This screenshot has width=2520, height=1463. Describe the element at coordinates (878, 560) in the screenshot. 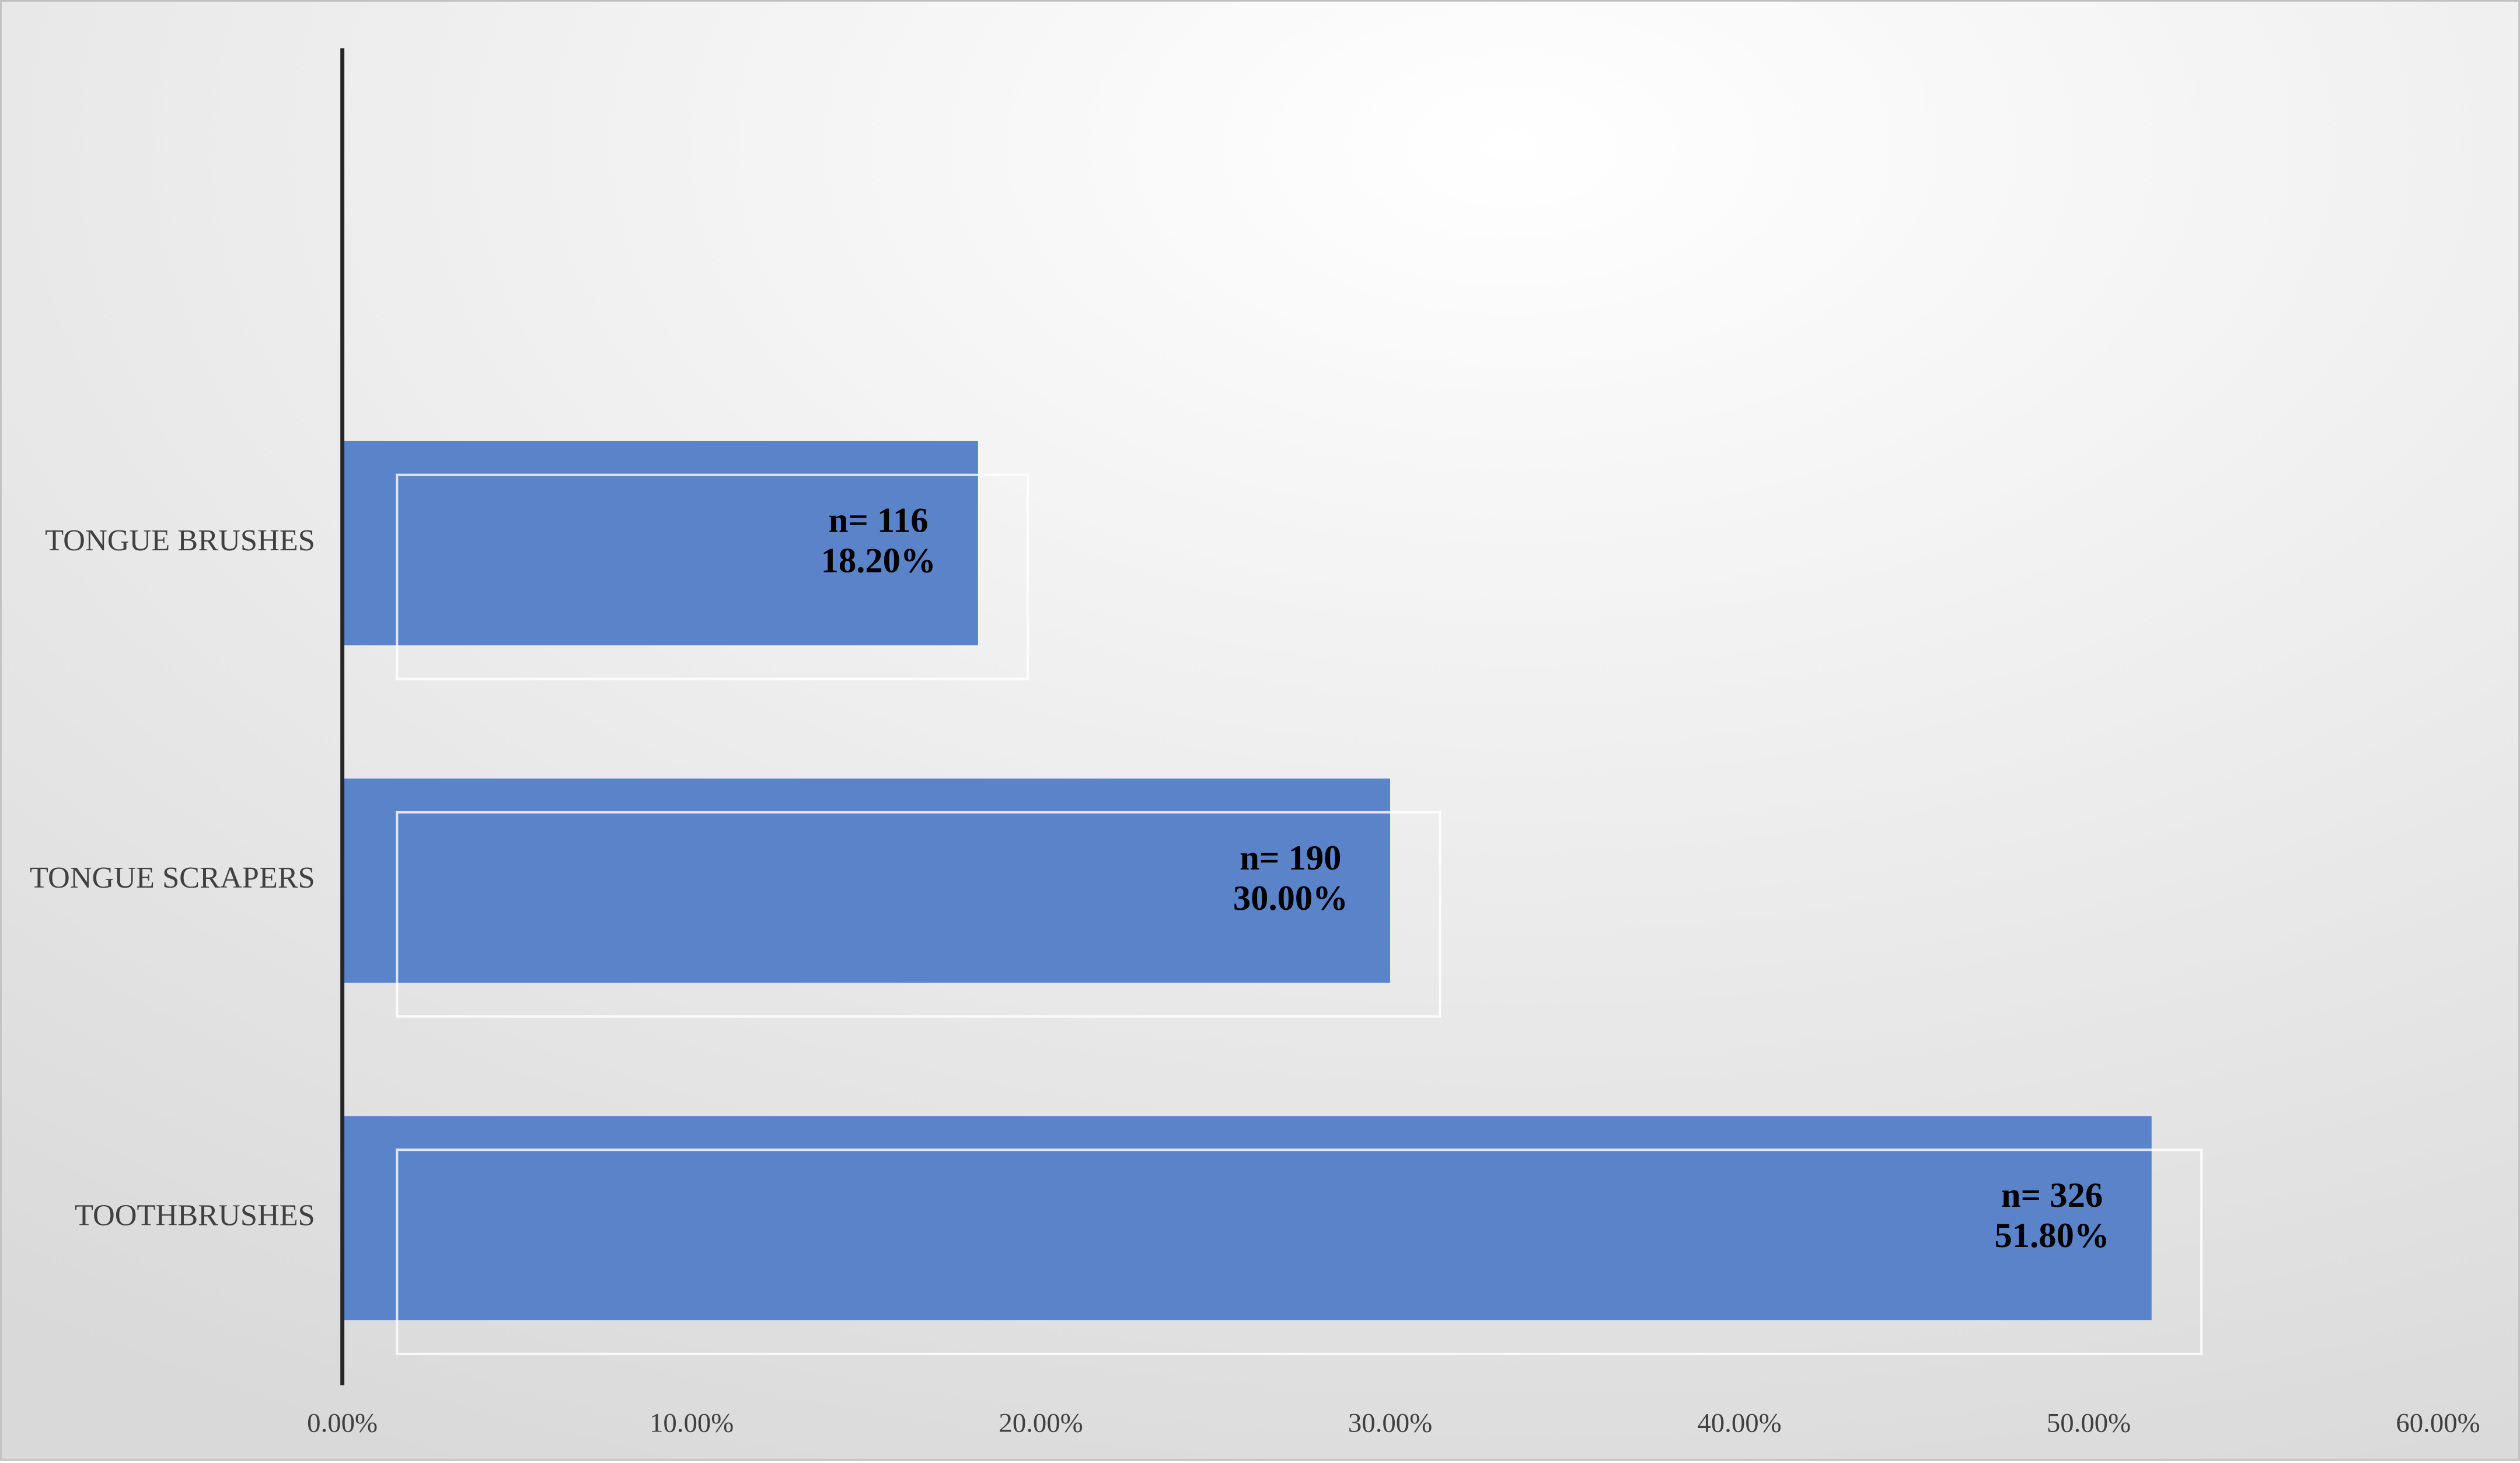

I see `value-label: 18.20%` at that location.